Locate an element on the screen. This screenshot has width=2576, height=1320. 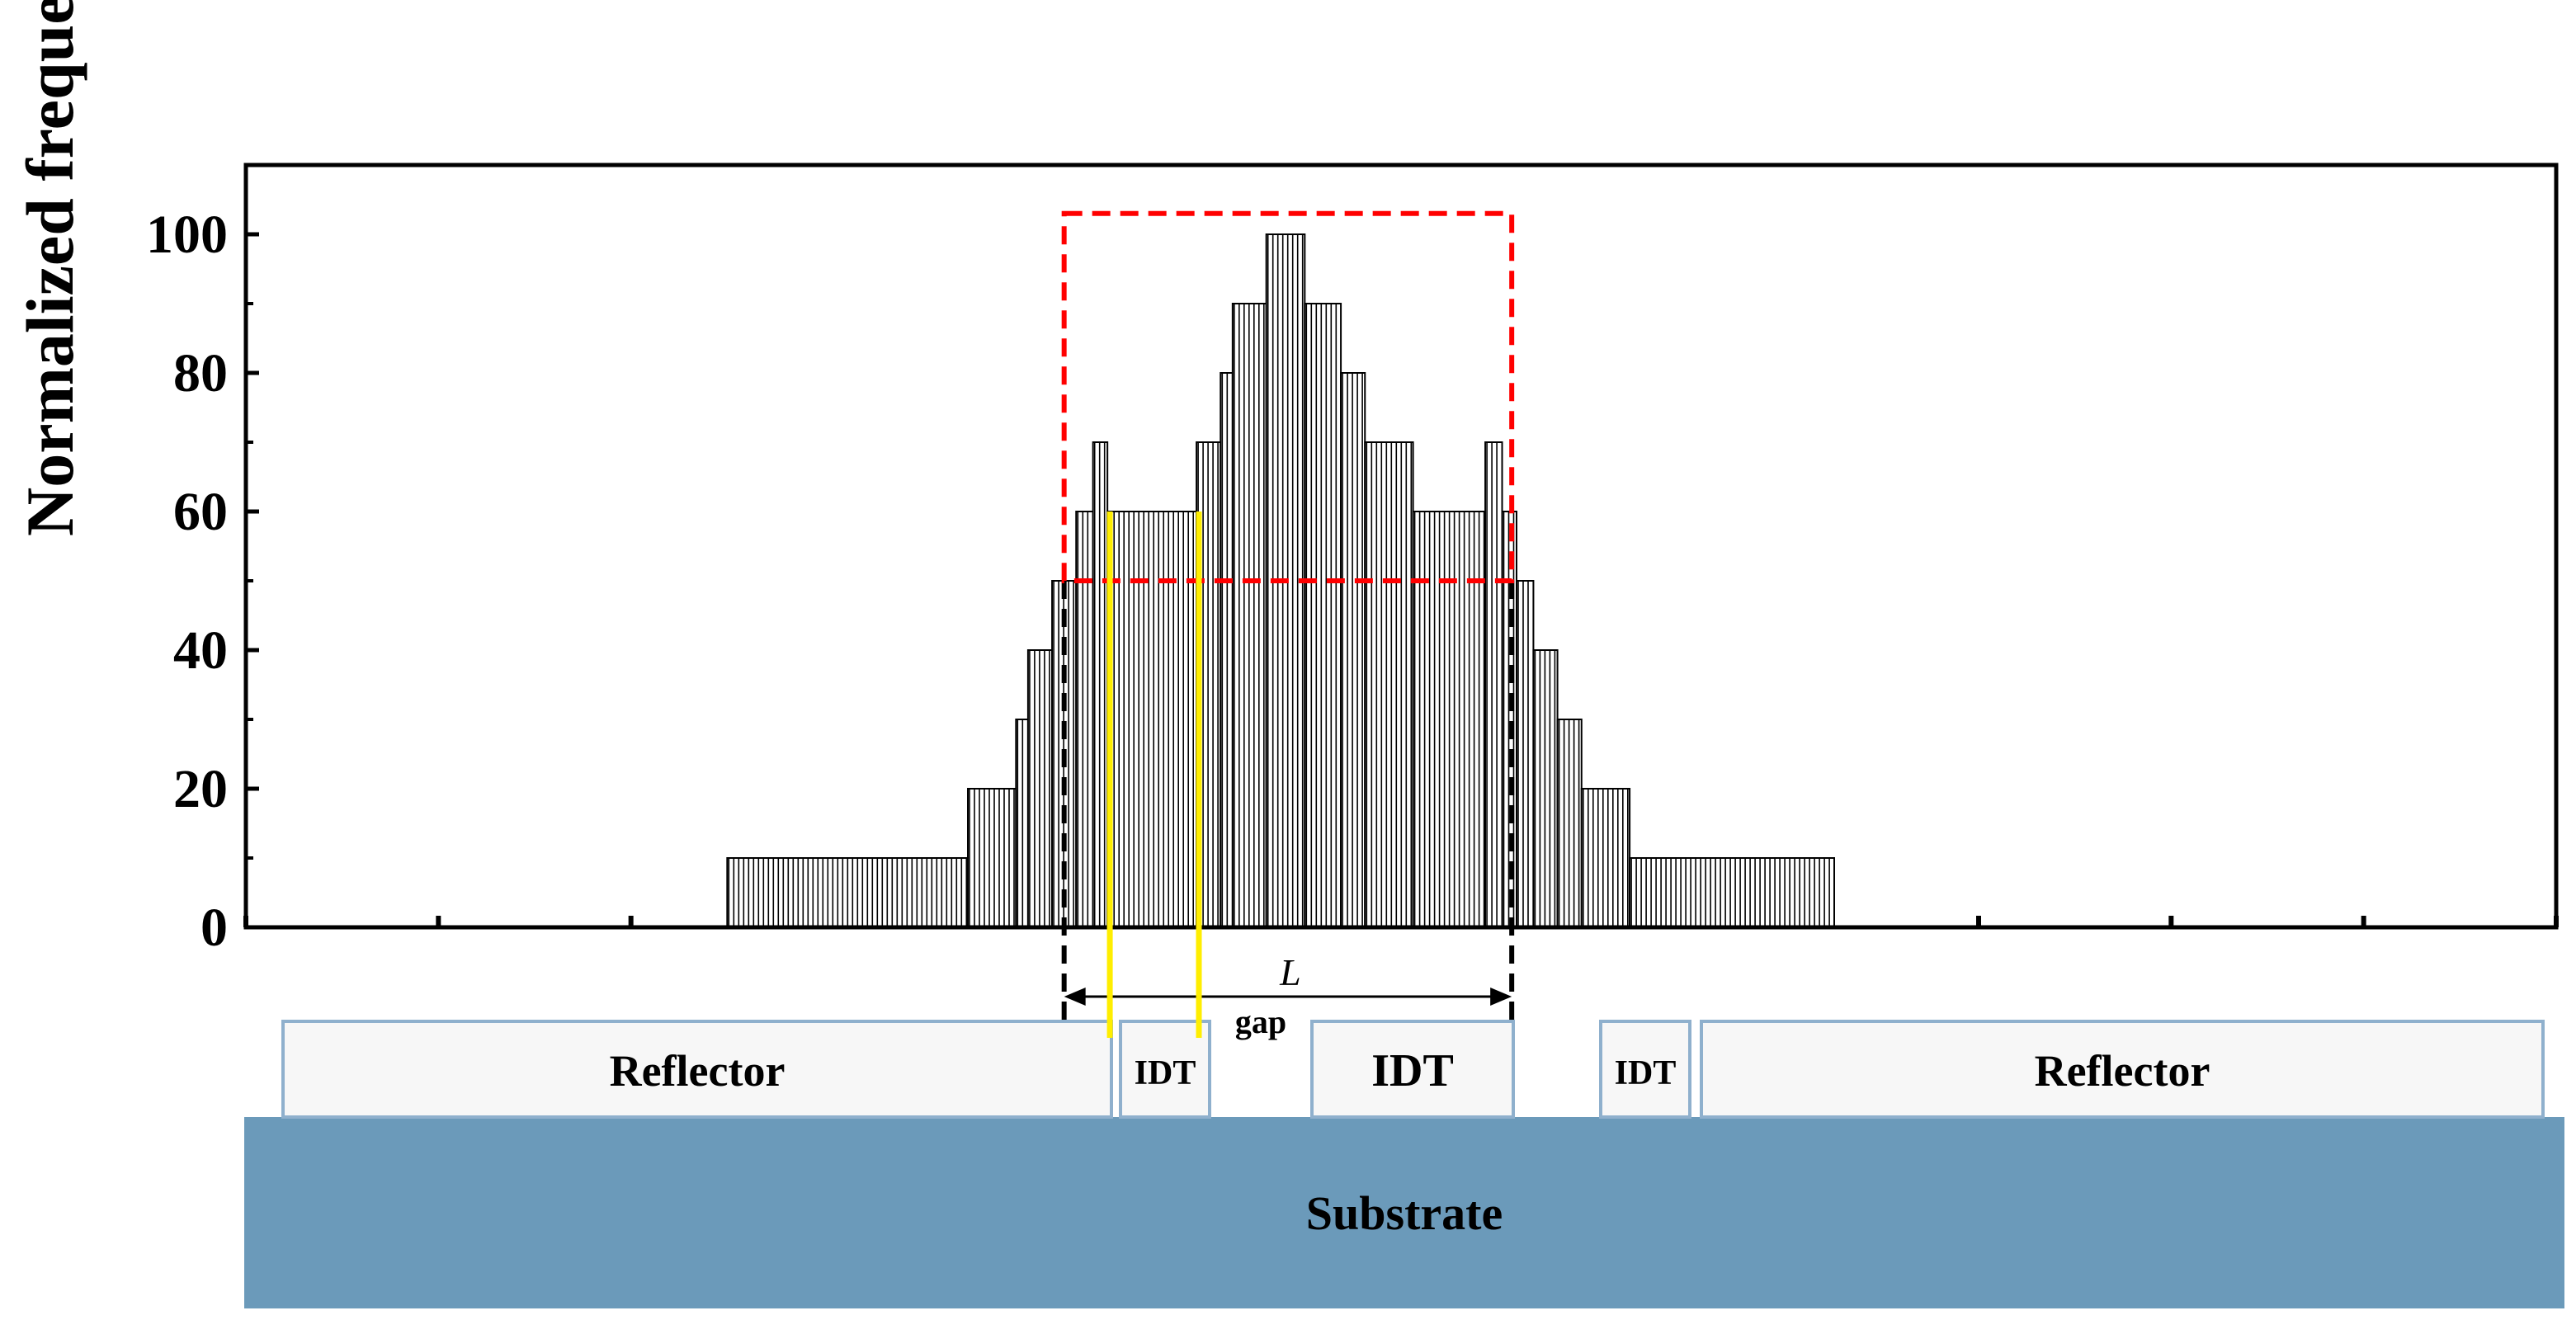
length-arrow-left-head is located at coordinates (1075, 997).